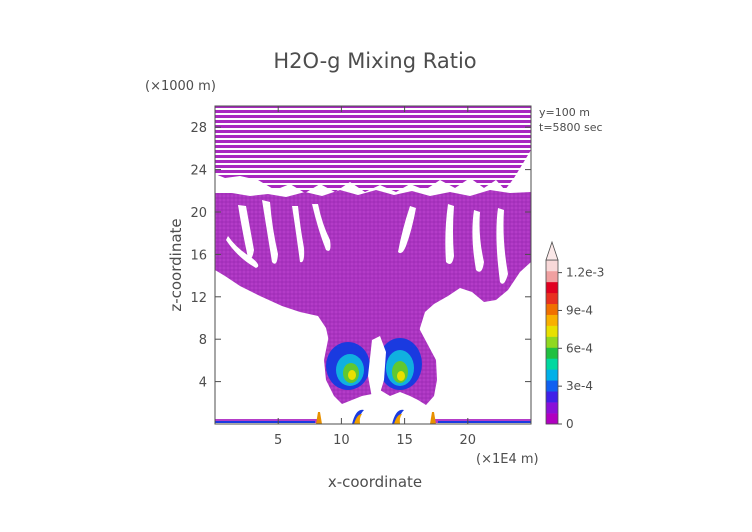  What do you see at coordinates (585, 273) in the screenshot?
I see `colorbar-label: 1.2e-3` at bounding box center [585, 273].